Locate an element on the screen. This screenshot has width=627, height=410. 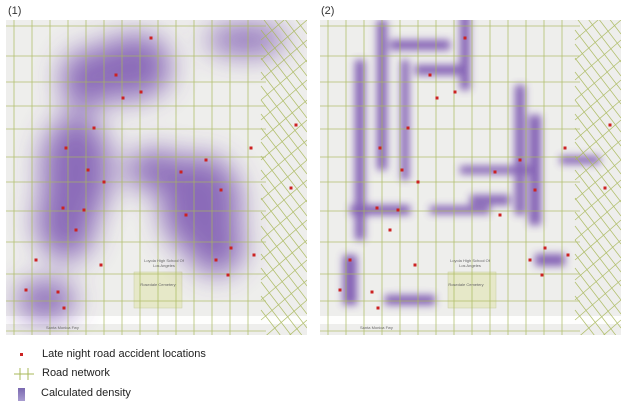
panel-2-label: (2) is located at coordinates (328, 11).